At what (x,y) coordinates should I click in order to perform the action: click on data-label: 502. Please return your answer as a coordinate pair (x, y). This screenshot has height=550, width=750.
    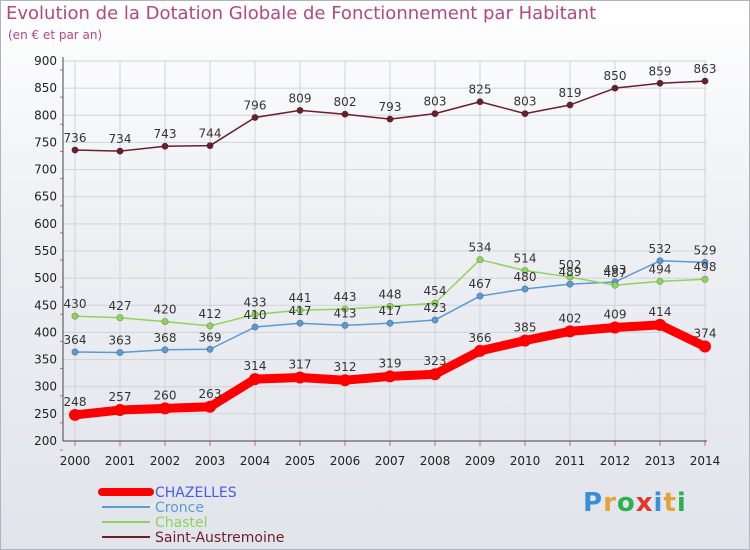
    Looking at the image, I should click on (570, 265).